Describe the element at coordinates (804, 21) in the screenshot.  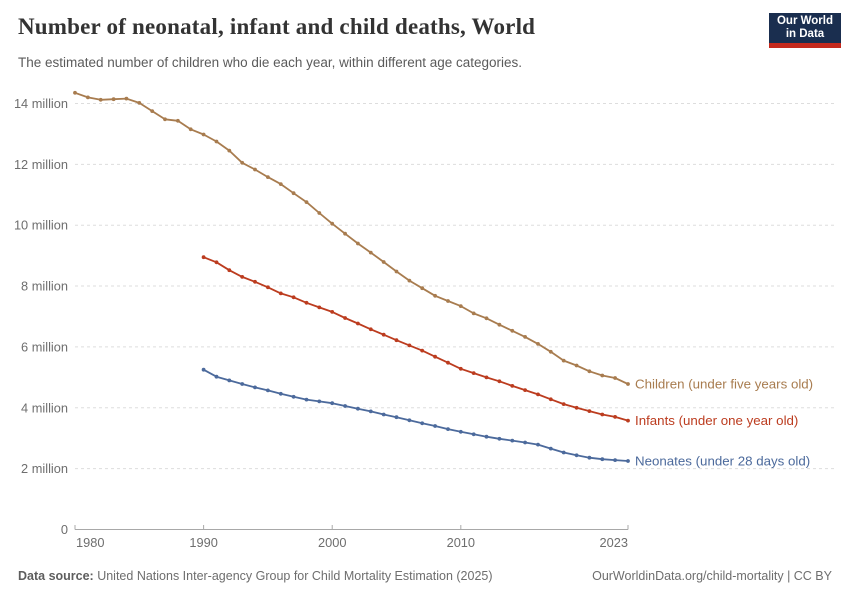
I see `owid-logo-line1: Our World` at that location.